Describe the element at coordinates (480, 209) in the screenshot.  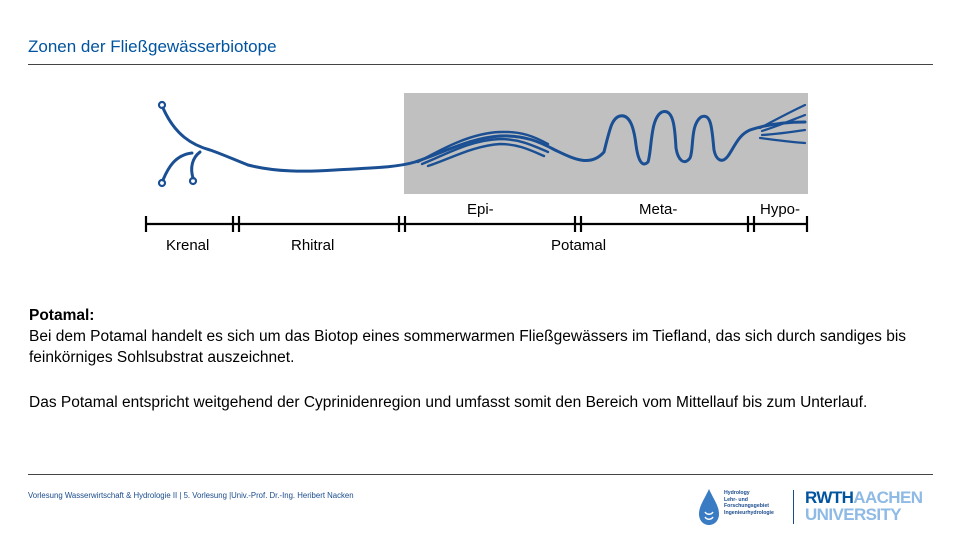
I see `zone-label-epi: Epi-` at that location.